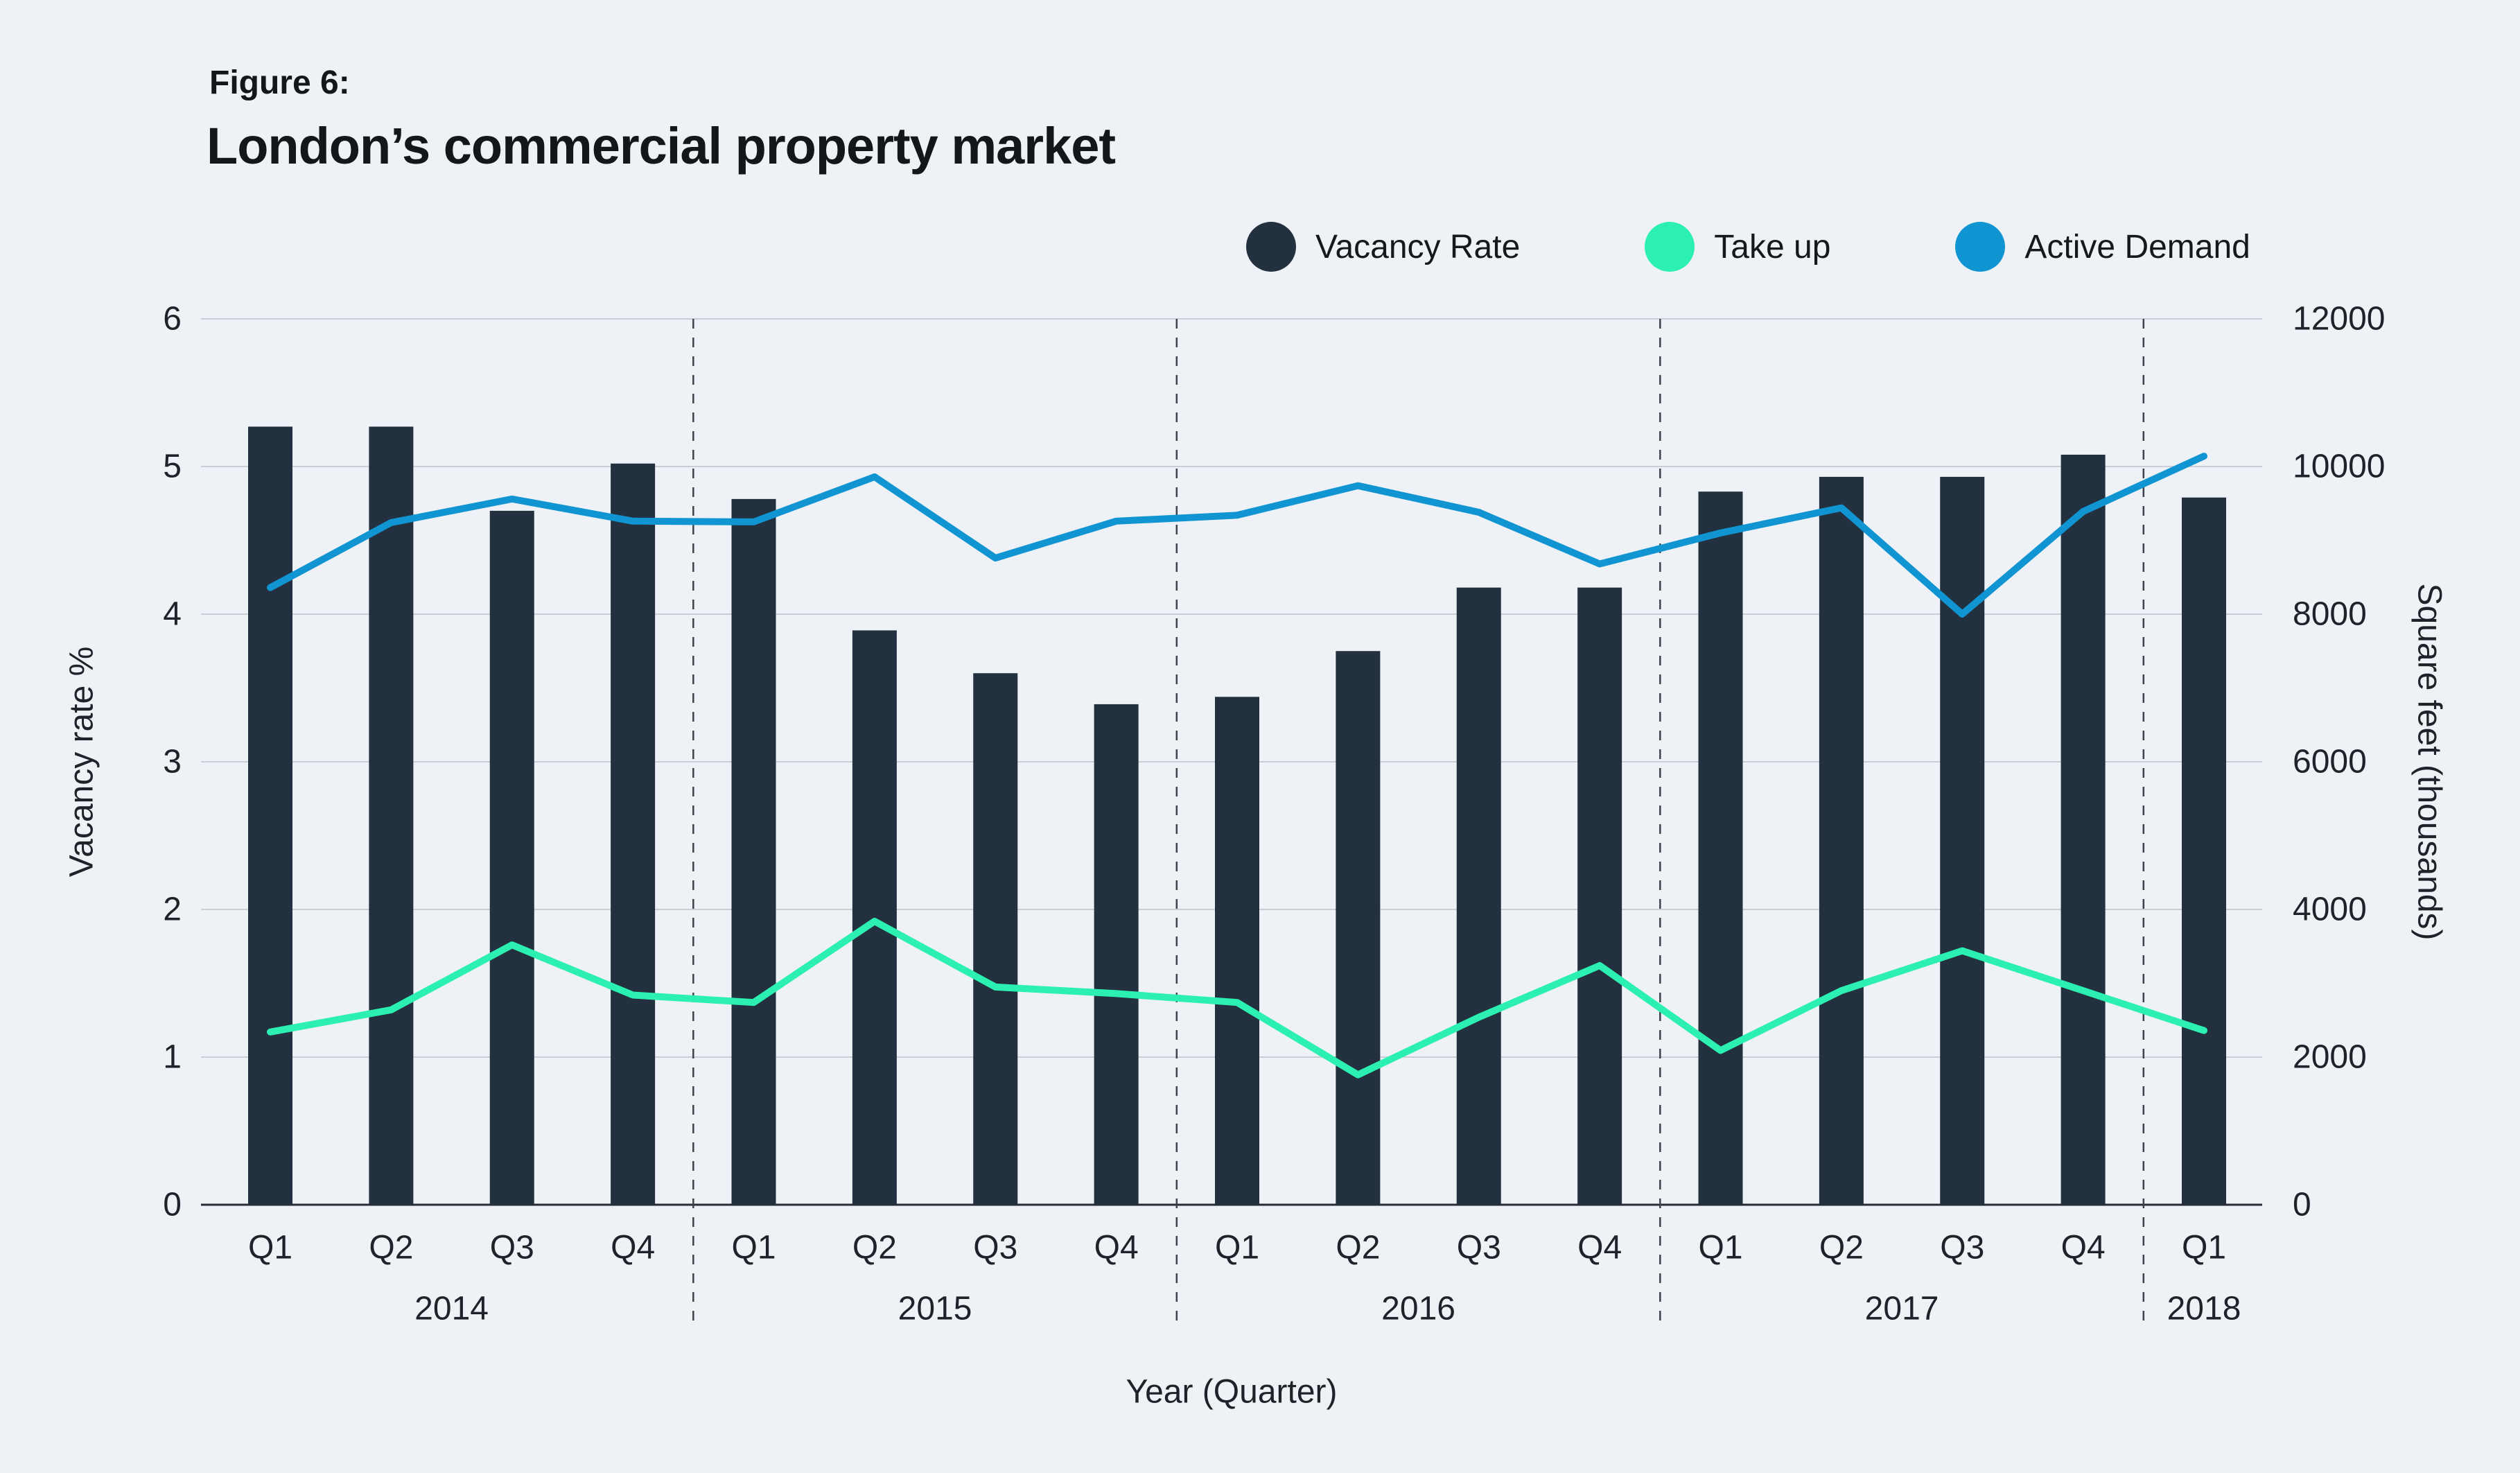 This screenshot has width=2520, height=1473. Describe the element at coordinates (2330, 1057) in the screenshot. I see `right-tick-label: 2000` at that location.